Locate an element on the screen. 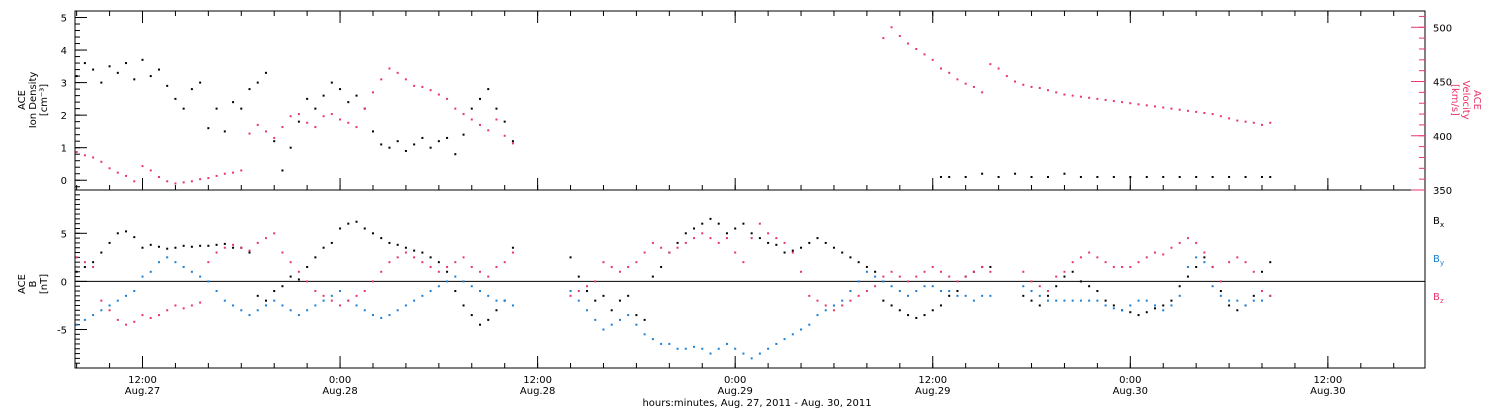 The image size is (1500, 410). x-tick-date-label: Aug.30 is located at coordinates (1327, 391).